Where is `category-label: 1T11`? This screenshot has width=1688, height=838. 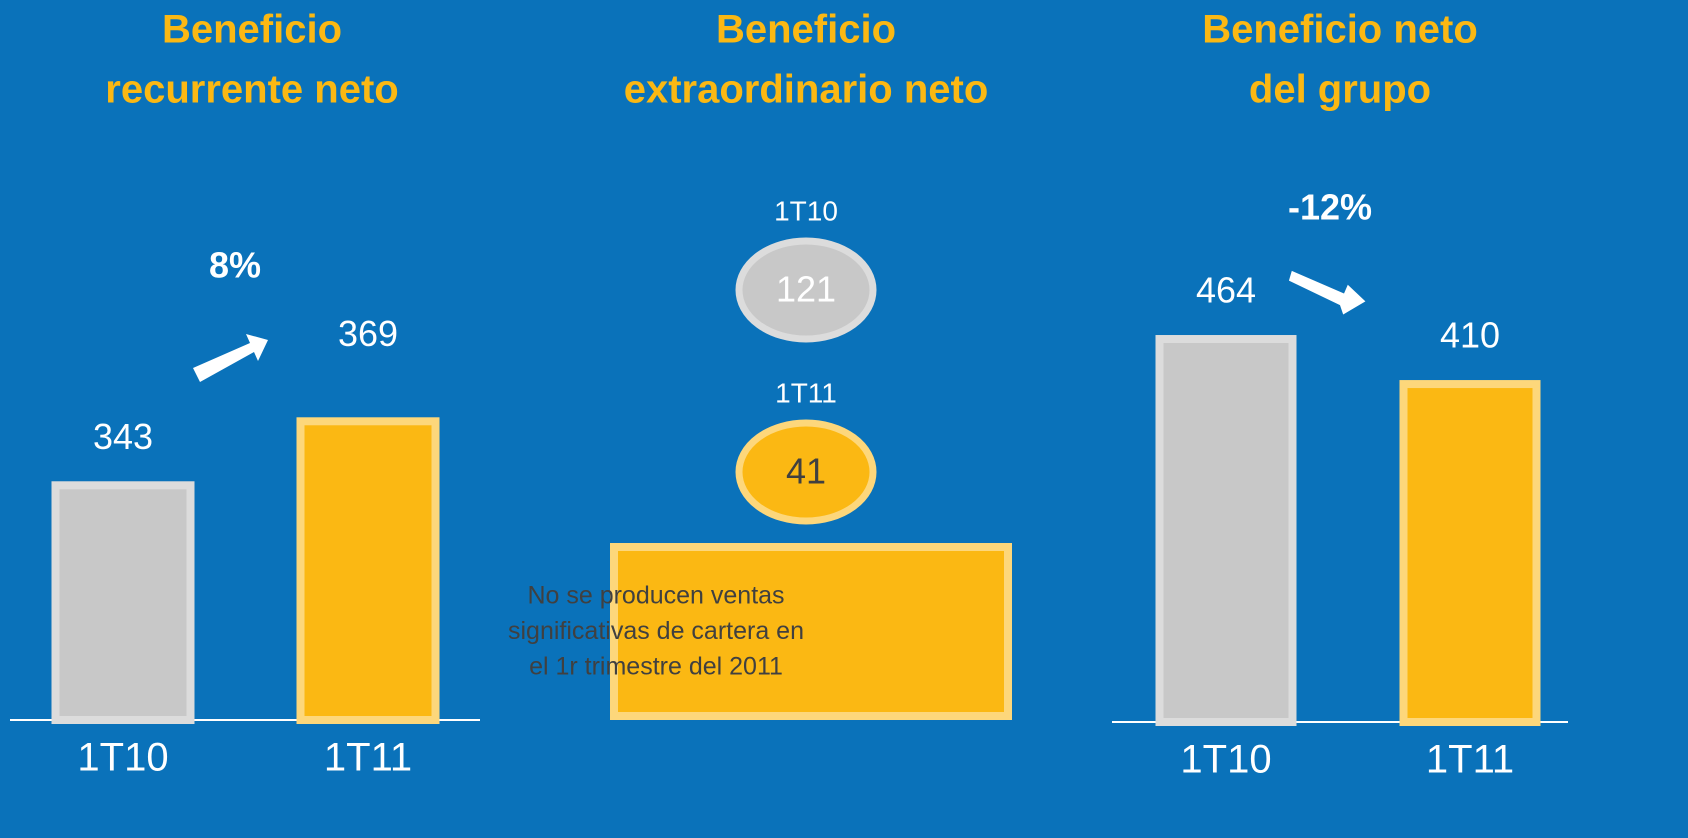 category-label: 1T11 is located at coordinates (806, 392).